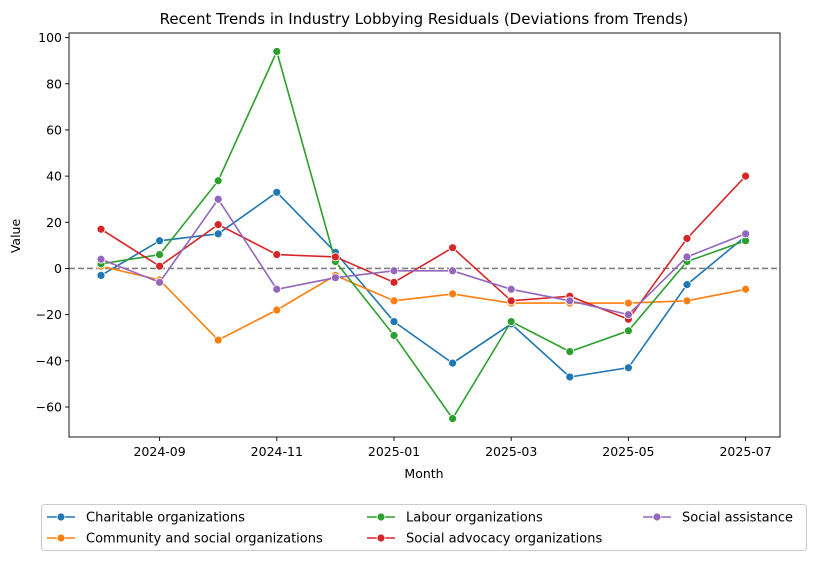 This screenshot has width=816, height=561. I want to click on y-tick-label: −40, so click(49, 360).